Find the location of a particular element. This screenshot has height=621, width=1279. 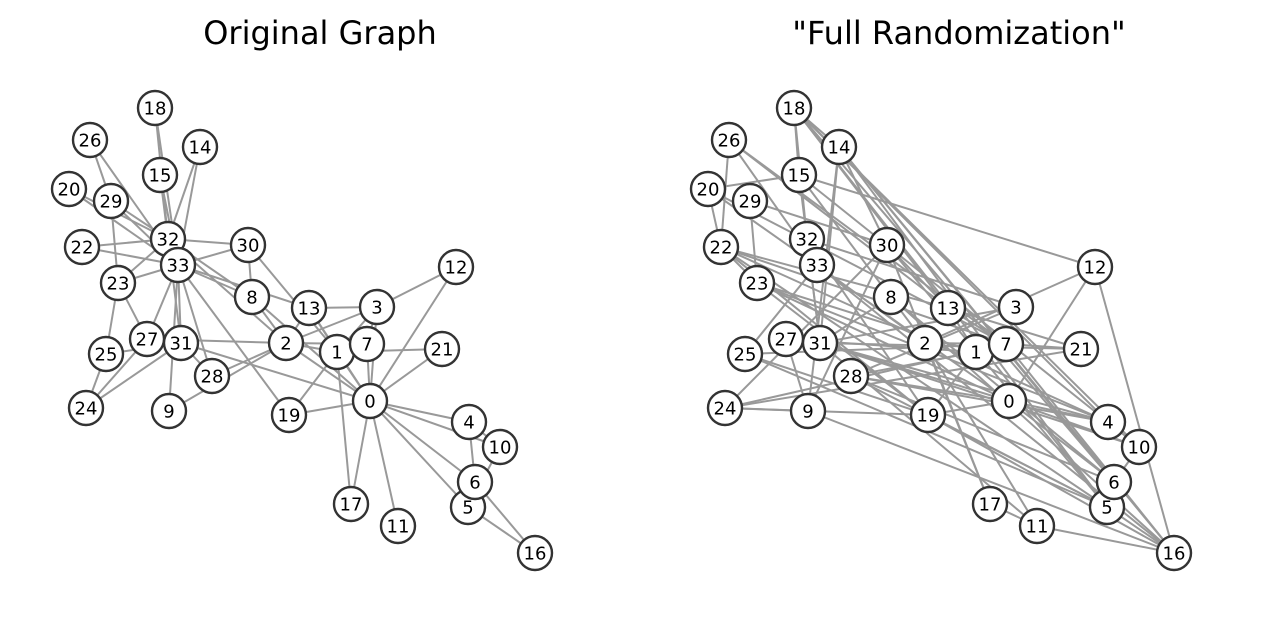

randomized-node-2: 2 is located at coordinates (925, 343).